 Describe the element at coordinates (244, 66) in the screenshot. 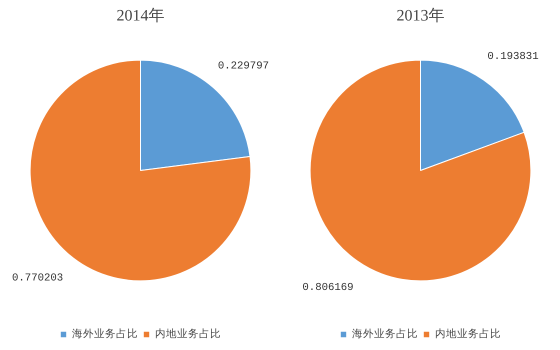

I see `data-label: 0.229797` at that location.